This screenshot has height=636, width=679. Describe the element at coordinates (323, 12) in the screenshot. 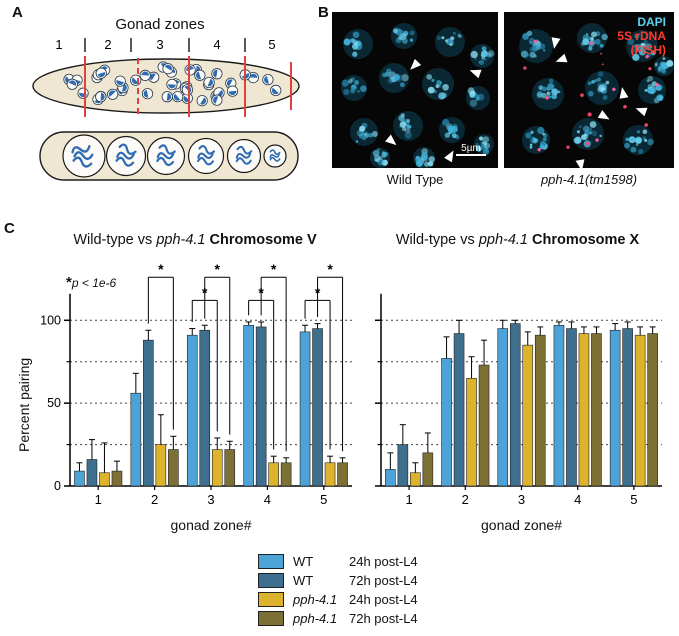

I see `panel-b-label: B` at that location.